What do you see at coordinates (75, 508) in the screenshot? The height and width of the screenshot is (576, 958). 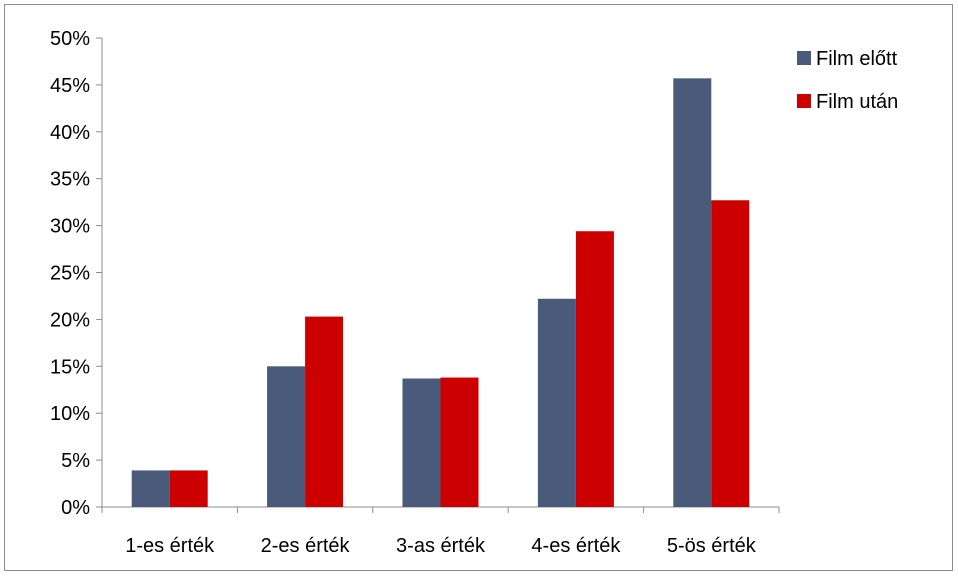 I see `y-tick-label: 0%` at bounding box center [75, 508].